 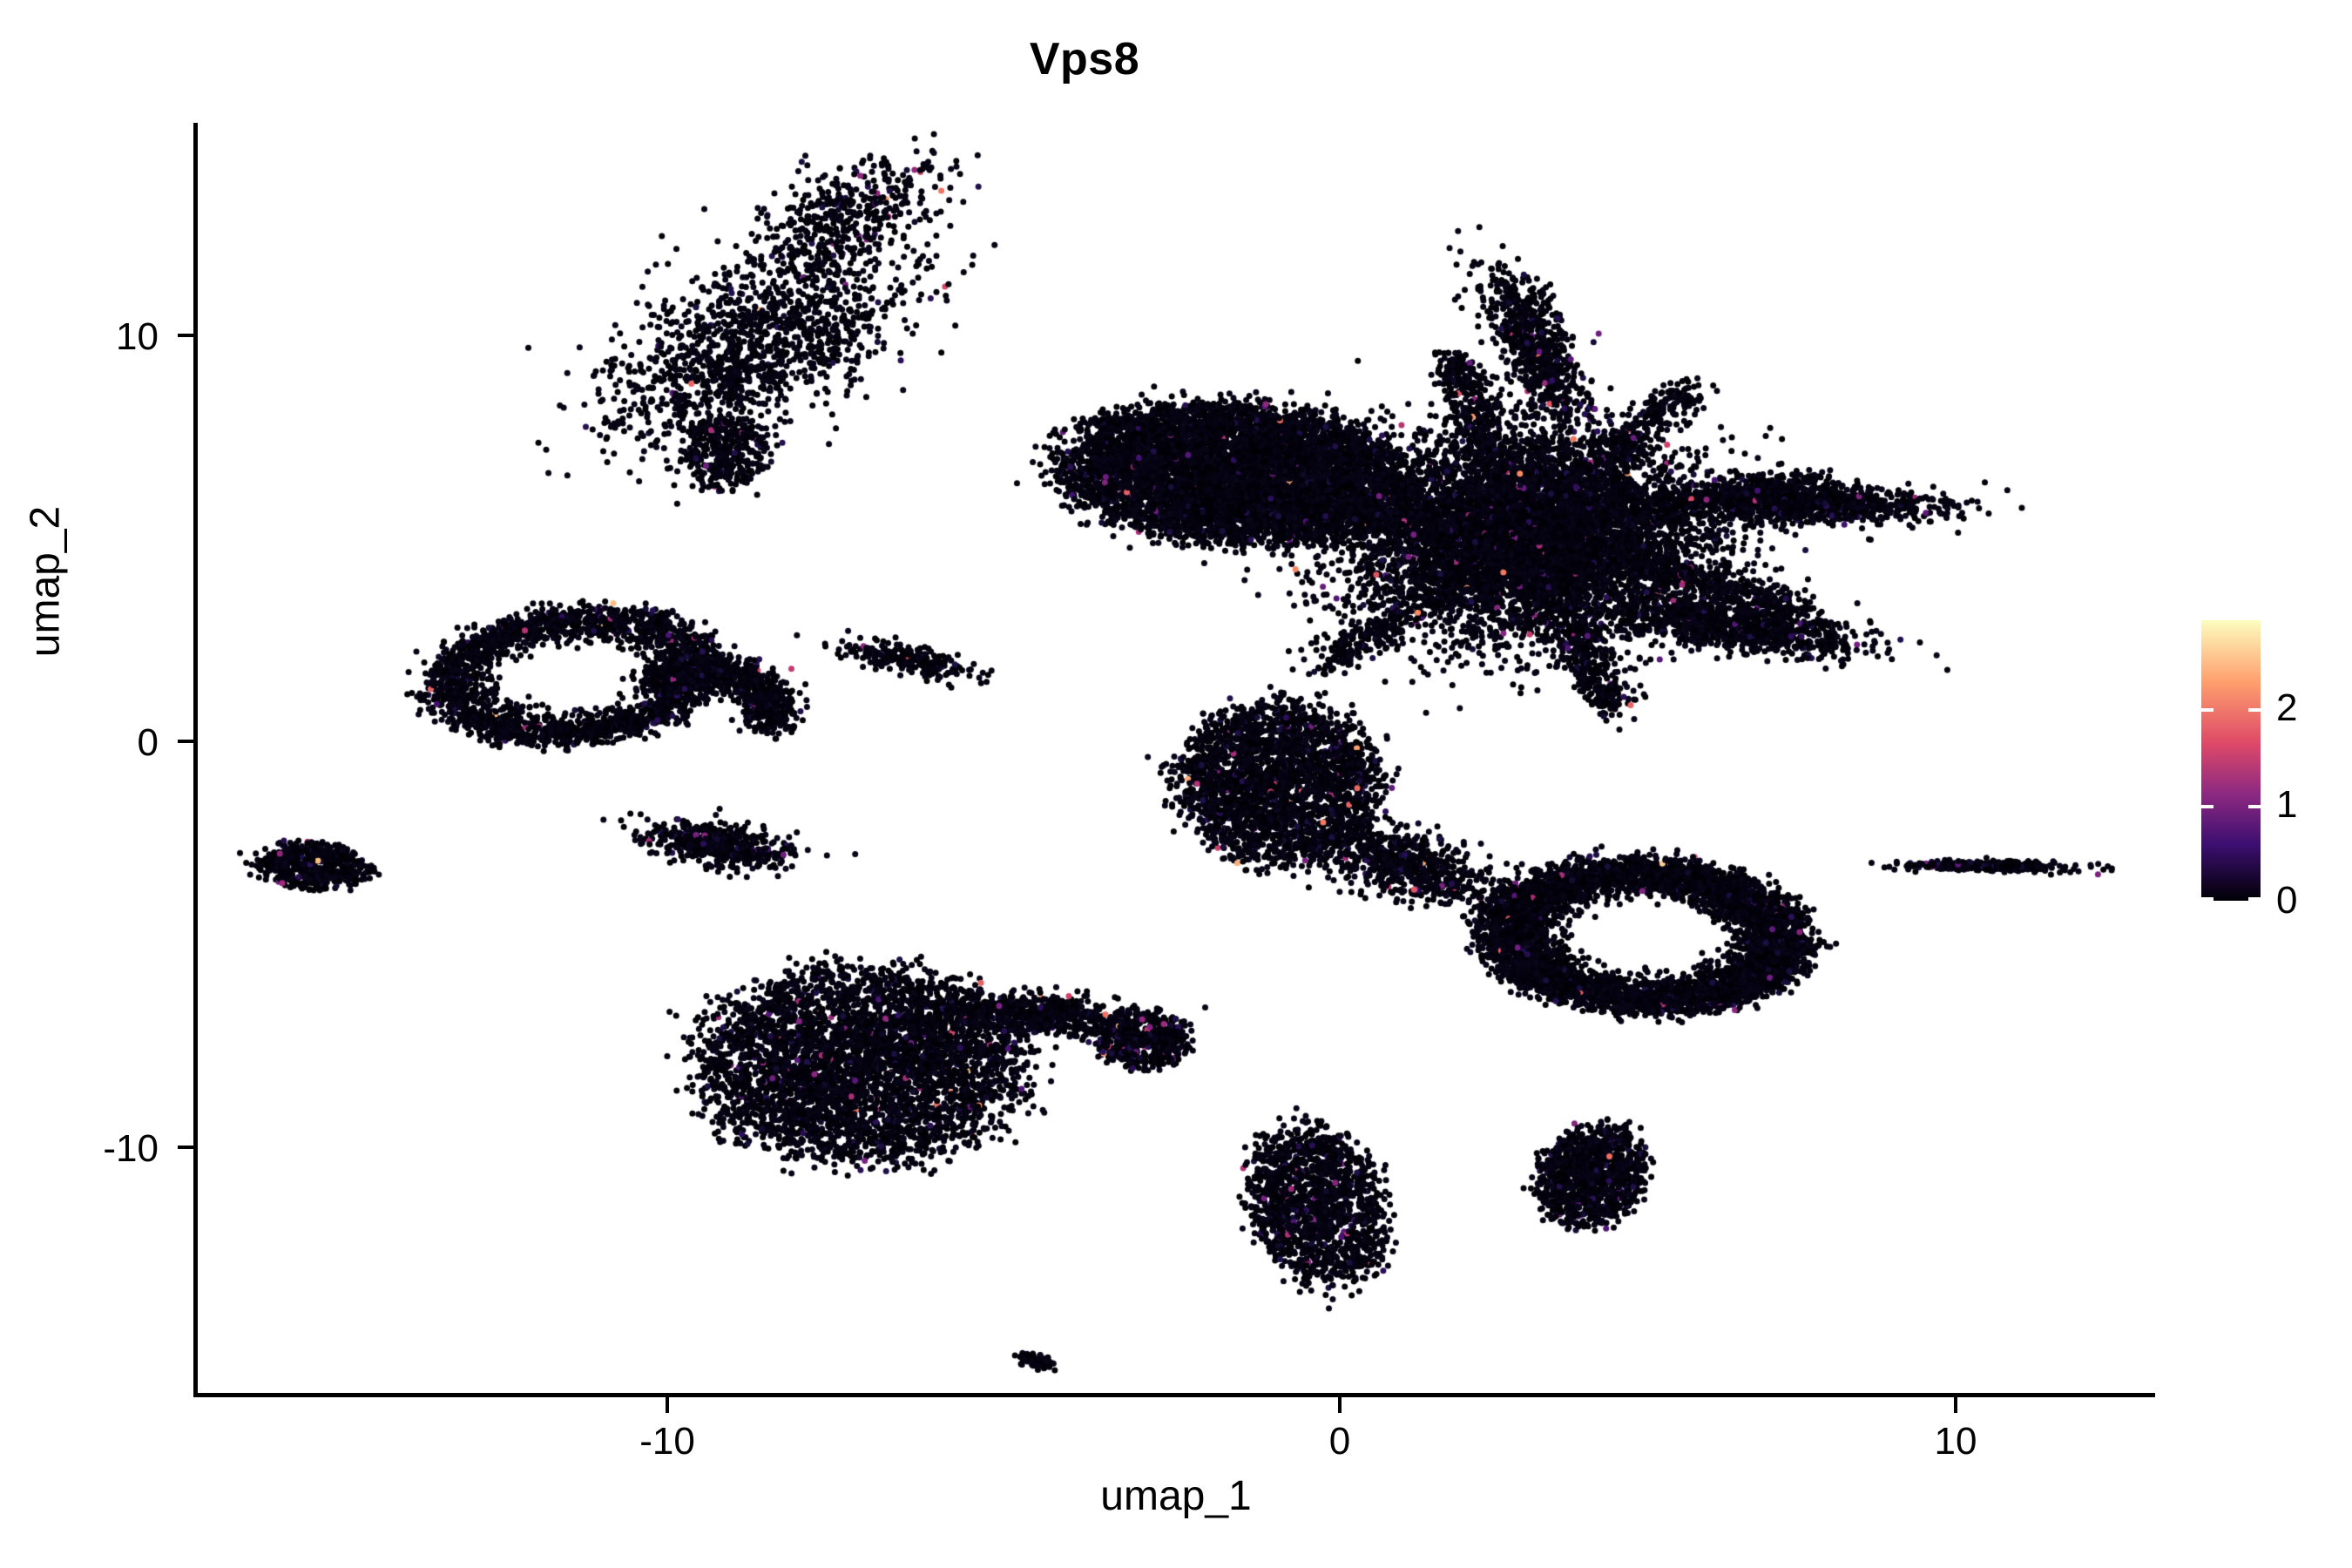 What do you see at coordinates (1084, 59) in the screenshot?
I see `page-title: Vps8` at bounding box center [1084, 59].